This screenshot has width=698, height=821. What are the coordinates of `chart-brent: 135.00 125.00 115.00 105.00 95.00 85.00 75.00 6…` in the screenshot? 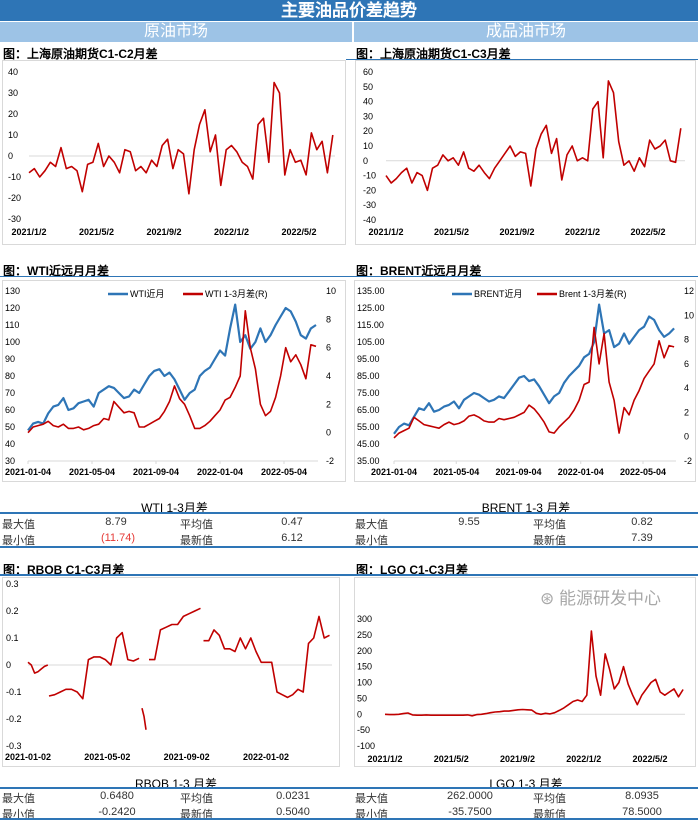 It's located at (525, 381).